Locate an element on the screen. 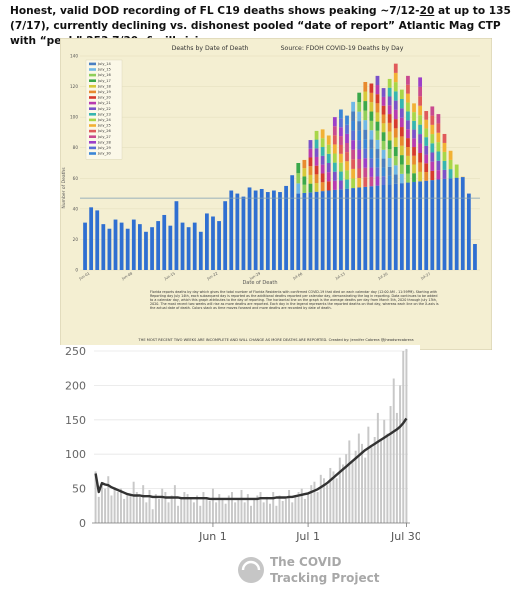 Image resolution: width=531 pixels, height=600 pixels. x-tick-label: Jul-27 is located at coordinates (425, 276).